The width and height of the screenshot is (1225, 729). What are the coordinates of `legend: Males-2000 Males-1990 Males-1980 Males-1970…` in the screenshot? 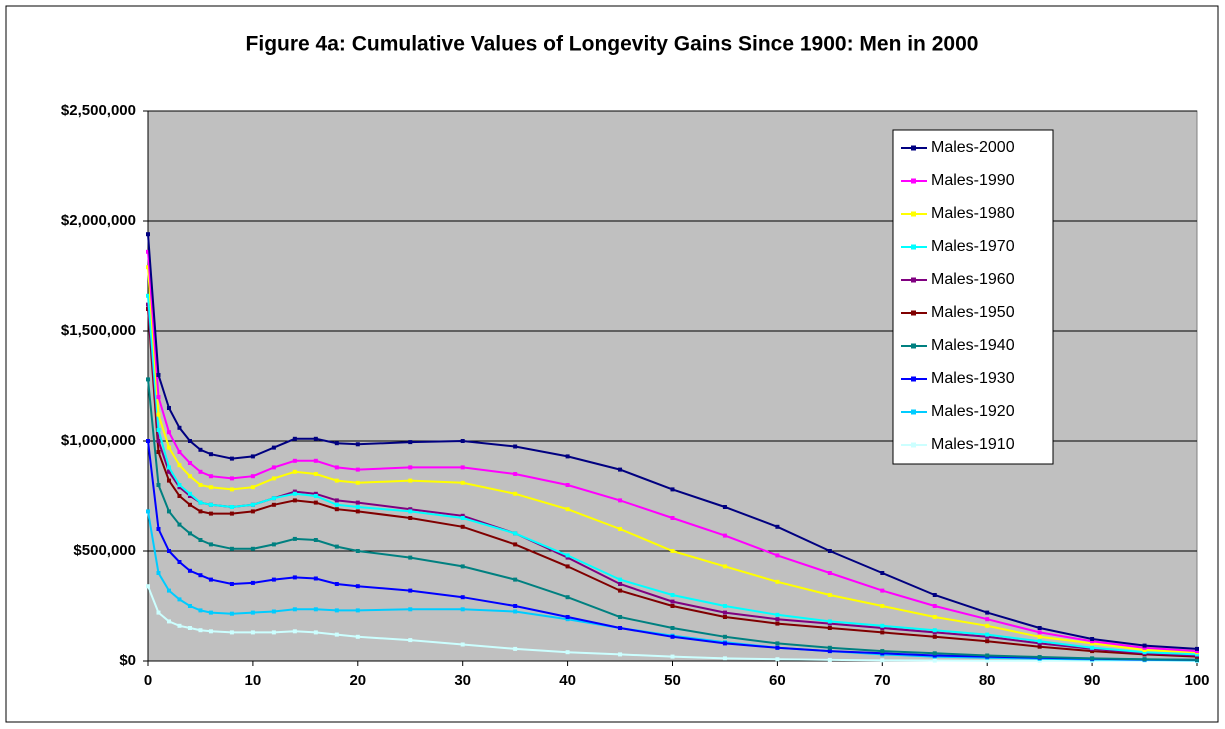 It's located at (973, 297).